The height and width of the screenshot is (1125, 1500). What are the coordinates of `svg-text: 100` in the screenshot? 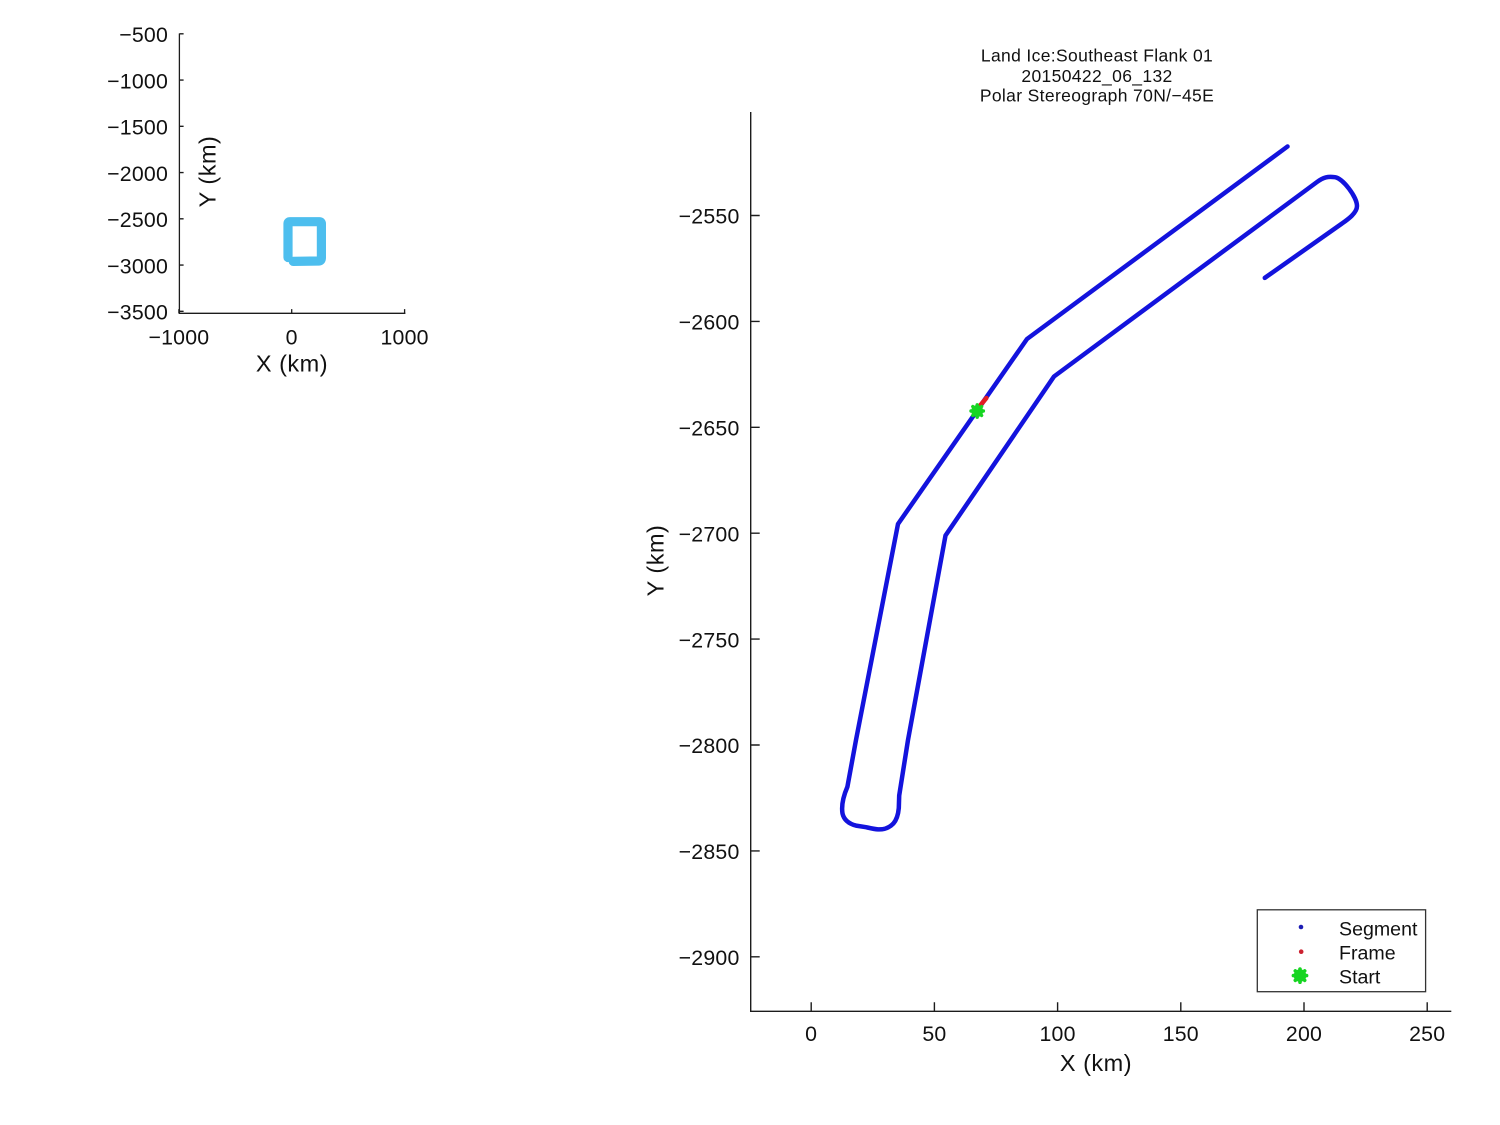 It's located at (1058, 1034).